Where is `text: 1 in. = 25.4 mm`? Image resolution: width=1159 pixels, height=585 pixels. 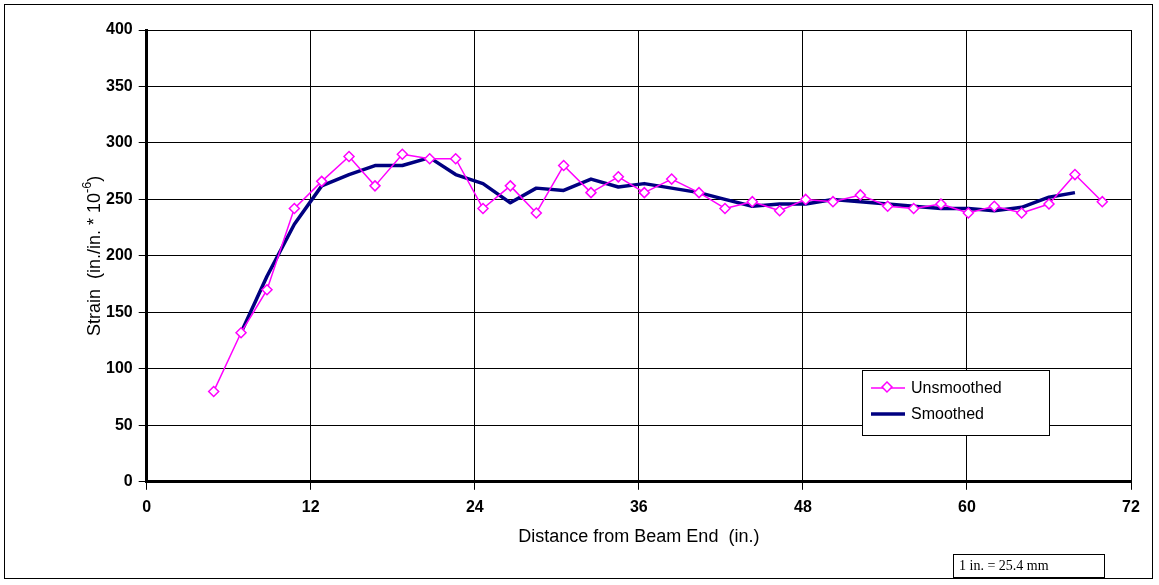 text: 1 in. = 25.4 mm is located at coordinates (1029, 566).